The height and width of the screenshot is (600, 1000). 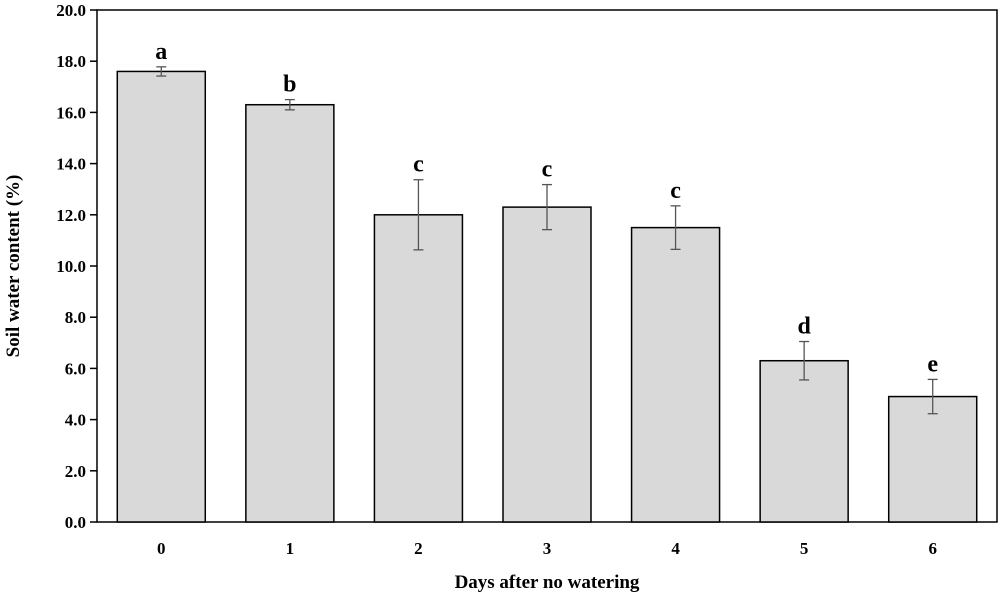 I want to click on significance-letter: b, so click(x=289, y=85).